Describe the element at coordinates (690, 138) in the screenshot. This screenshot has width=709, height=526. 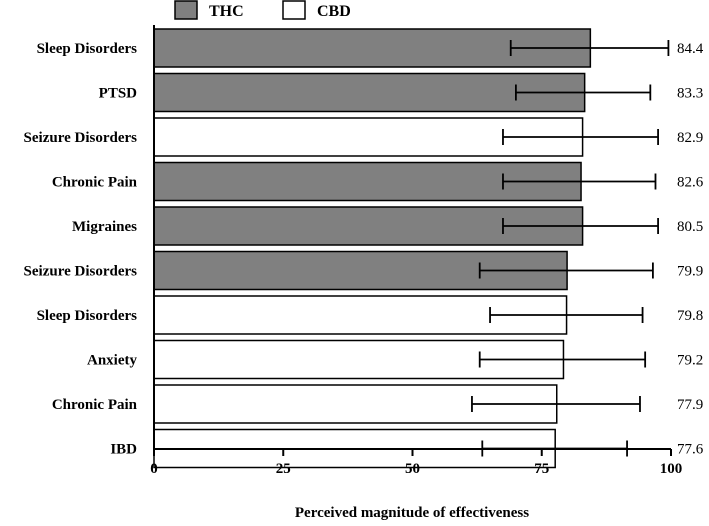
I see `value-label-seizure-disorders-cbd-2: 82.9` at that location.